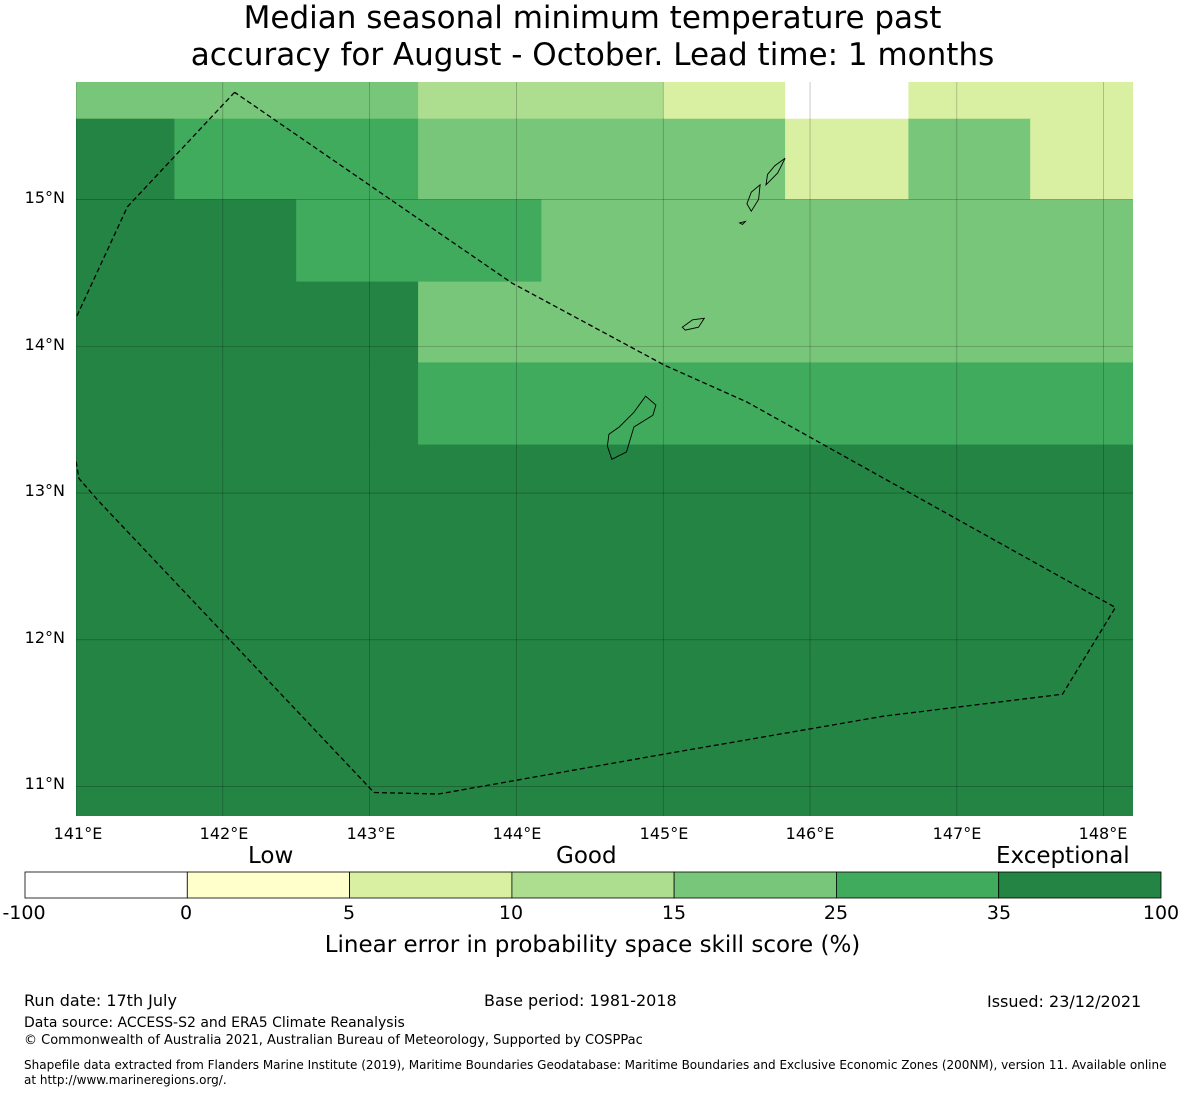  I want to click on colorbar-tick: 10, so click(511, 913).